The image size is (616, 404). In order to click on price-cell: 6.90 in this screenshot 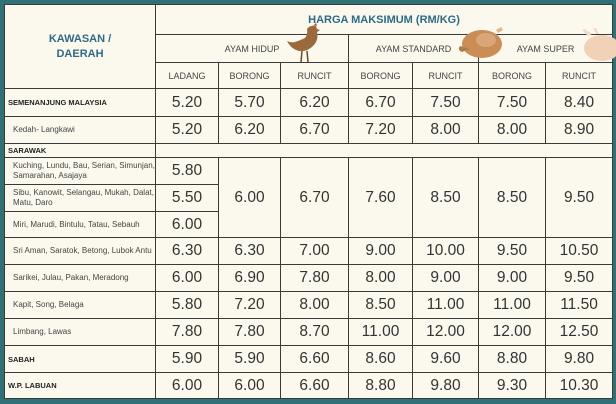, I will do `click(249, 278)`.